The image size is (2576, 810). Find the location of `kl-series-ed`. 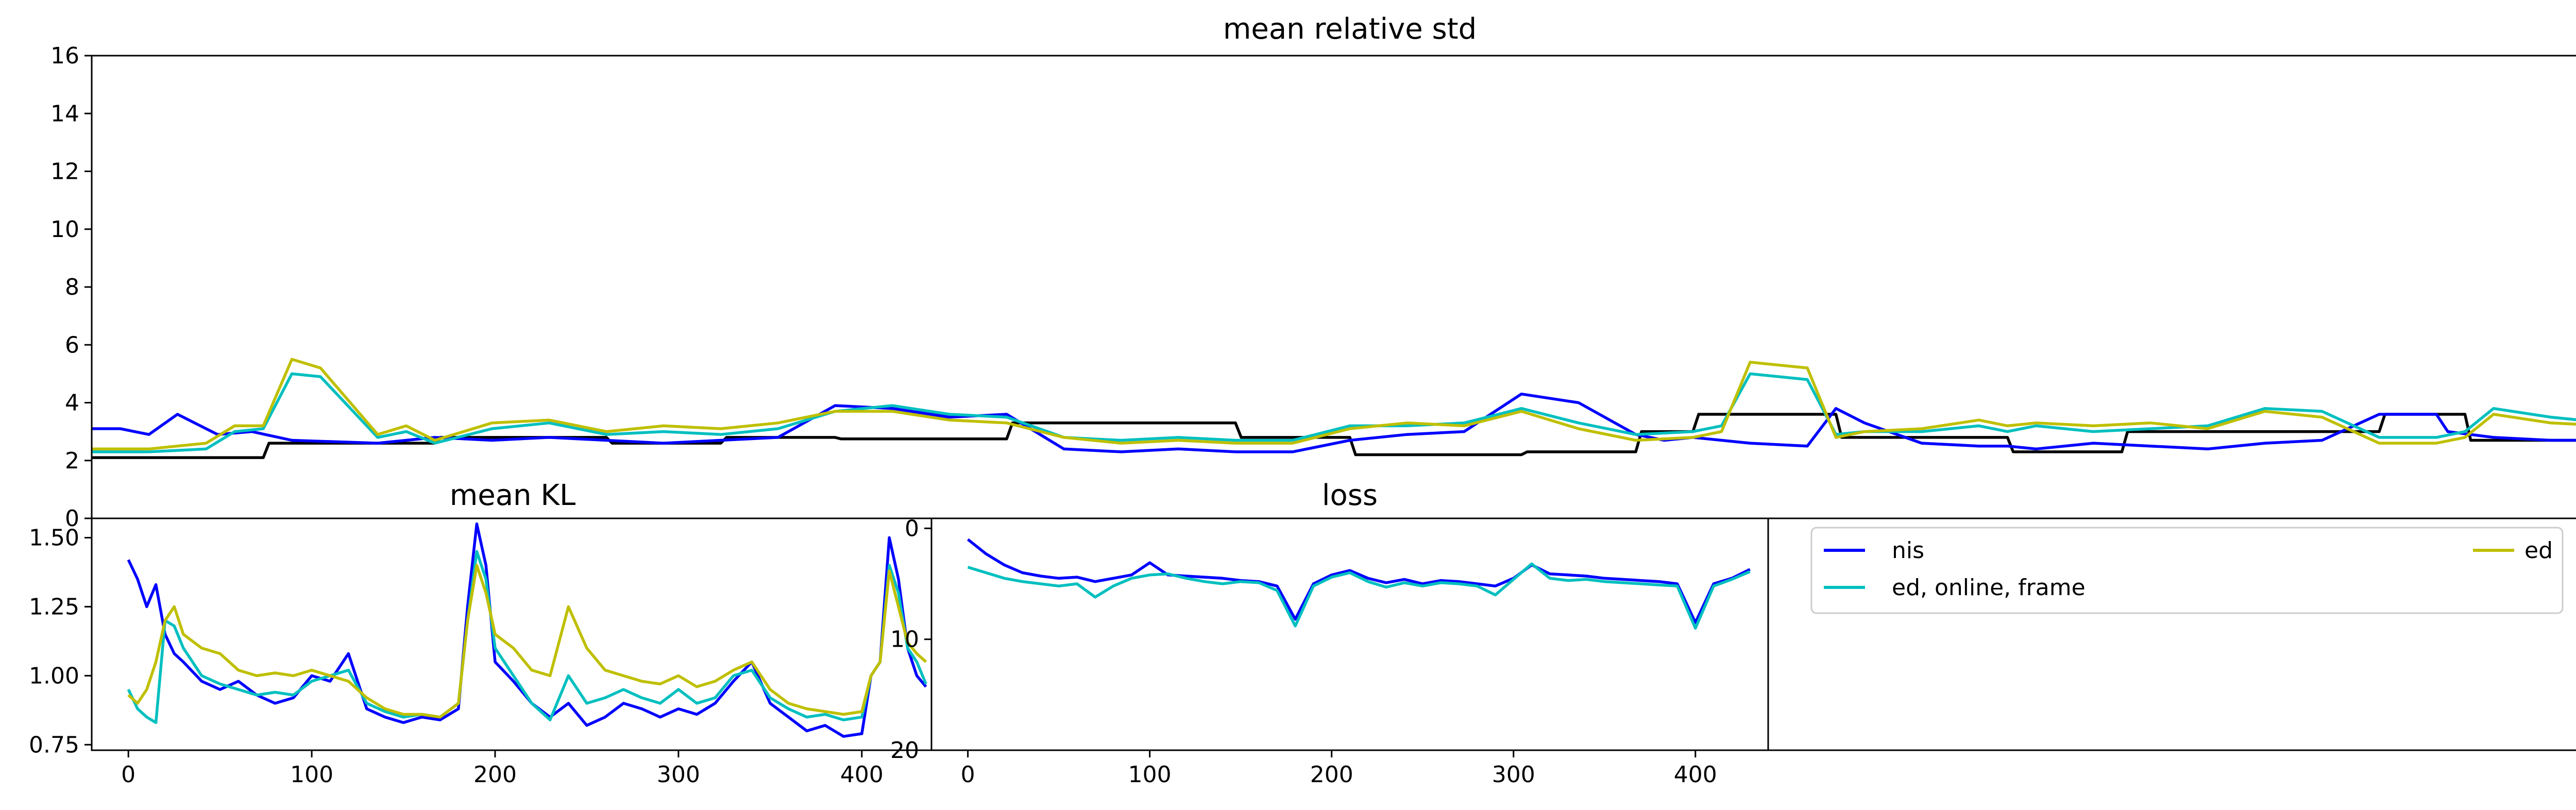

kl-series-ed is located at coordinates (527, 641).